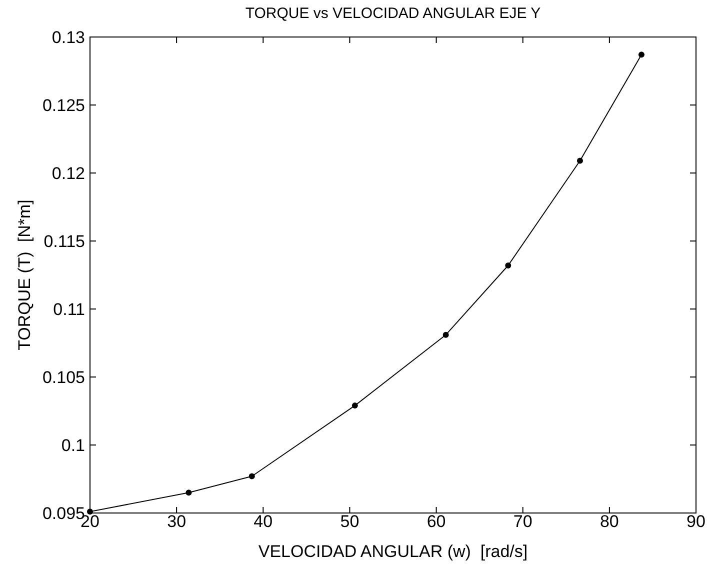 This screenshot has width=707, height=567. What do you see at coordinates (696, 521) in the screenshot?
I see `x-tick-label: 90` at bounding box center [696, 521].